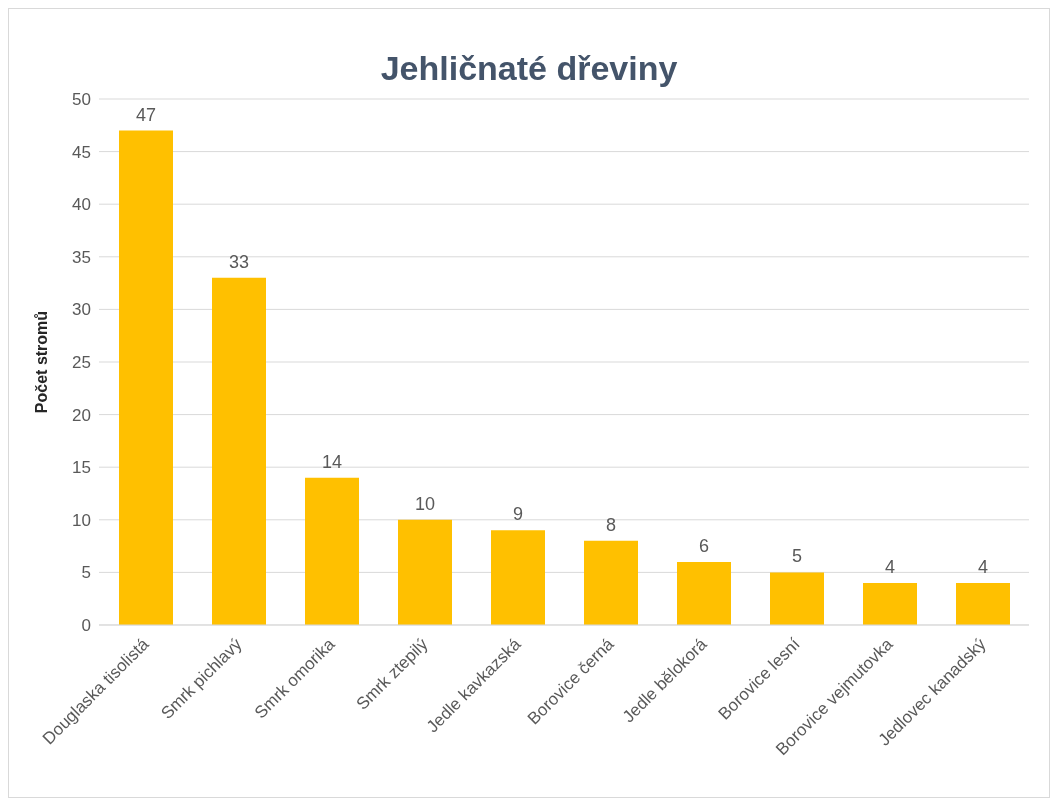 The width and height of the screenshot is (1057, 805). Describe the element at coordinates (518, 514) in the screenshot. I see `data-label: 9` at that location.